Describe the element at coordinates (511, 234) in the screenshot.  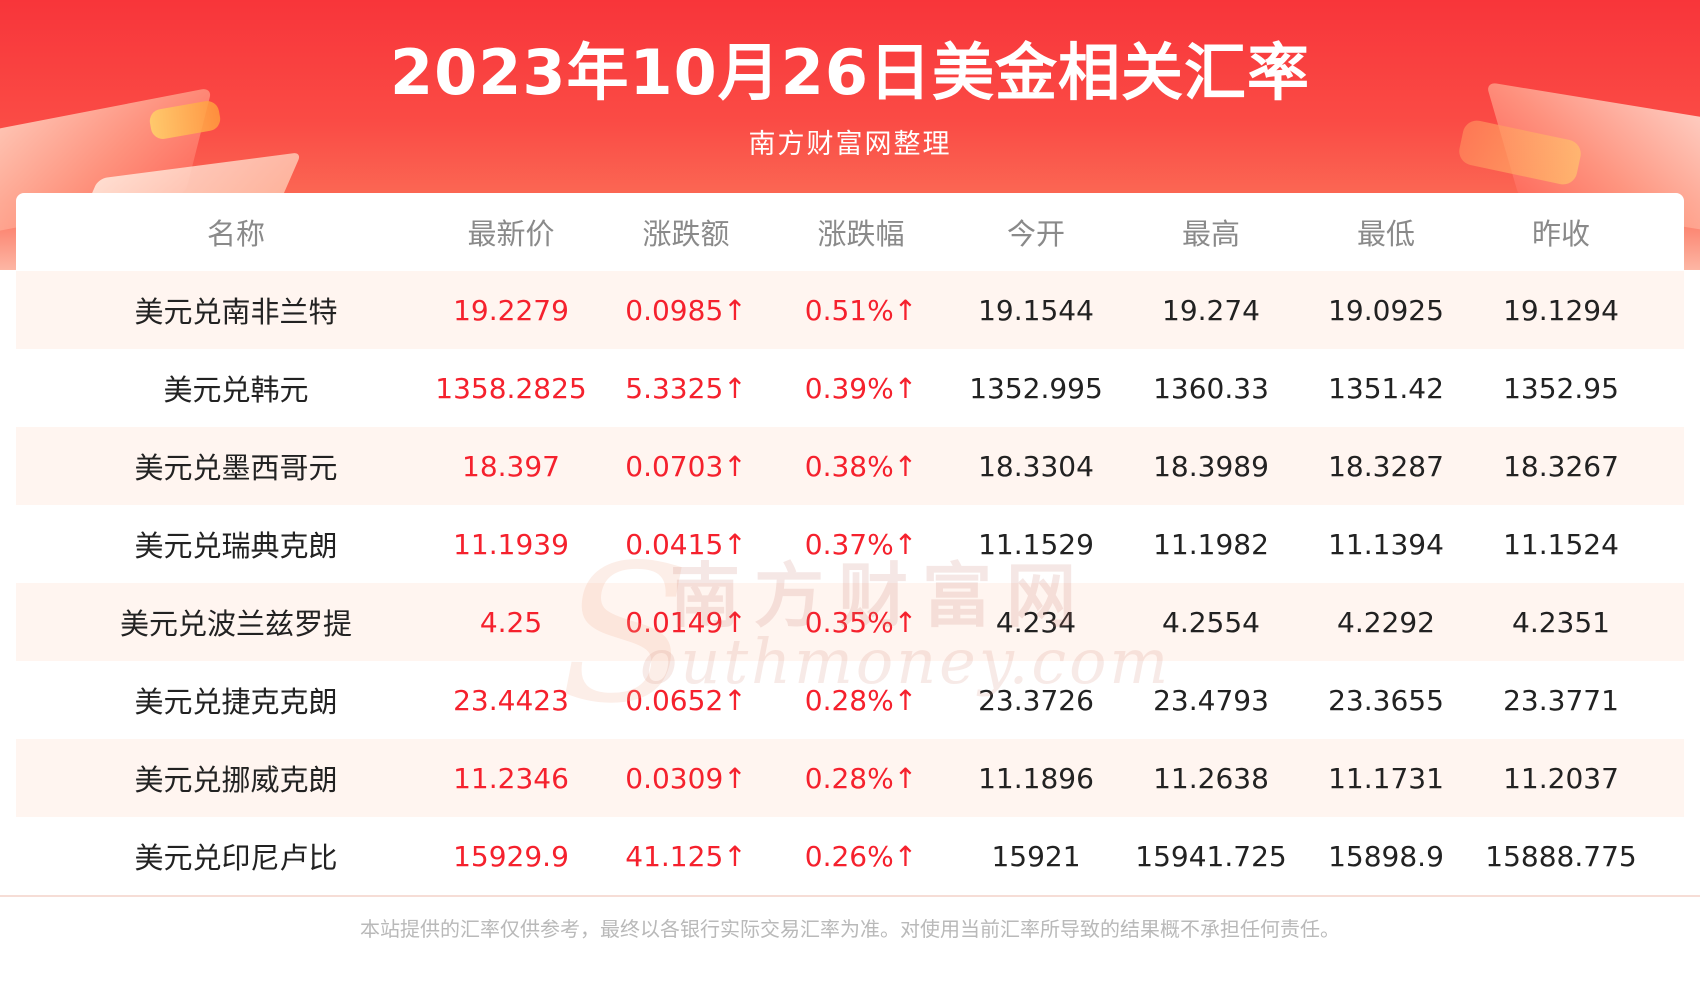
I see `column-header: 最新价` at that location.